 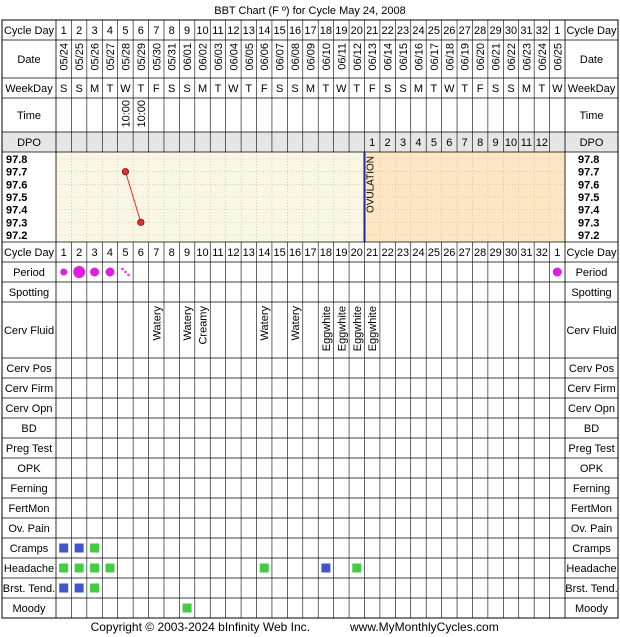 What do you see at coordinates (591, 589) in the screenshot?
I see `row-label-right-brst_tend: Brst. Tend.` at bounding box center [591, 589].